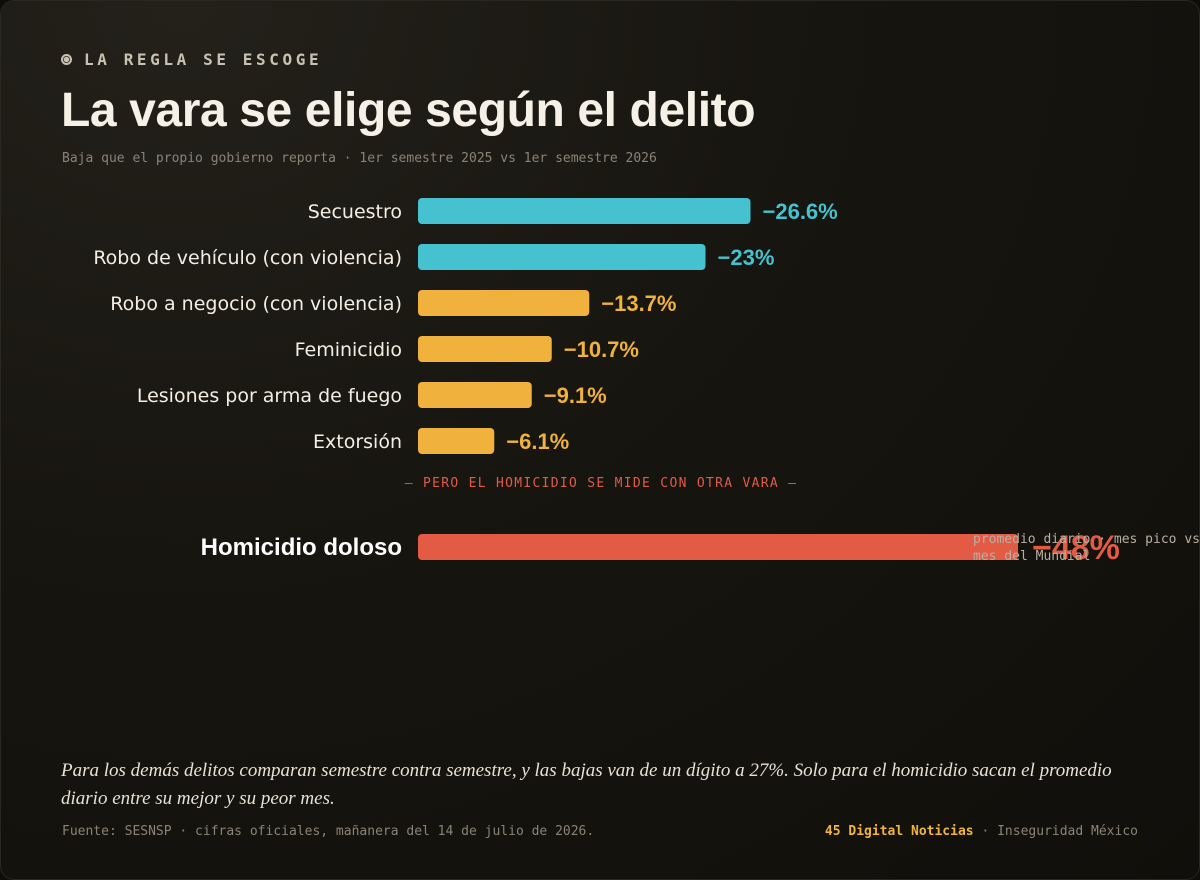 The image size is (1200, 880). I want to click on highlight-note: mes del Mundial, so click(1031, 556).